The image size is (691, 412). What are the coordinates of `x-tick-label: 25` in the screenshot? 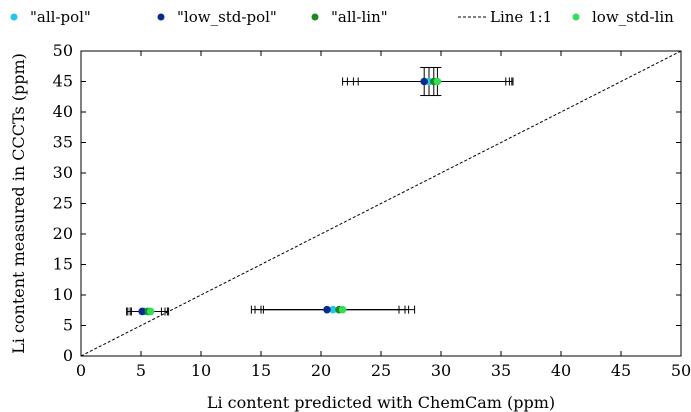 It's located at (381, 370).